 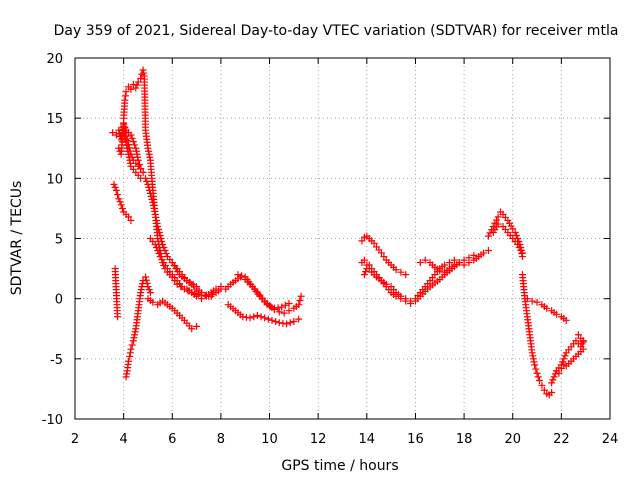 I want to click on x-tick-label: 20, so click(x=512, y=439).